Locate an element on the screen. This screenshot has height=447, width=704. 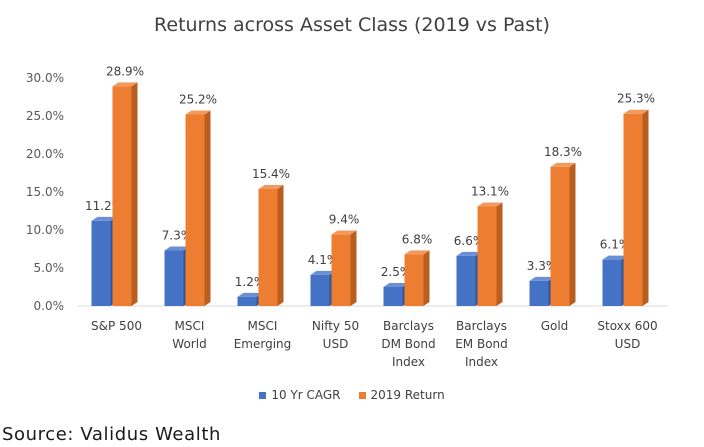
source-caption: Source: Validus Wealth is located at coordinates (112, 434).